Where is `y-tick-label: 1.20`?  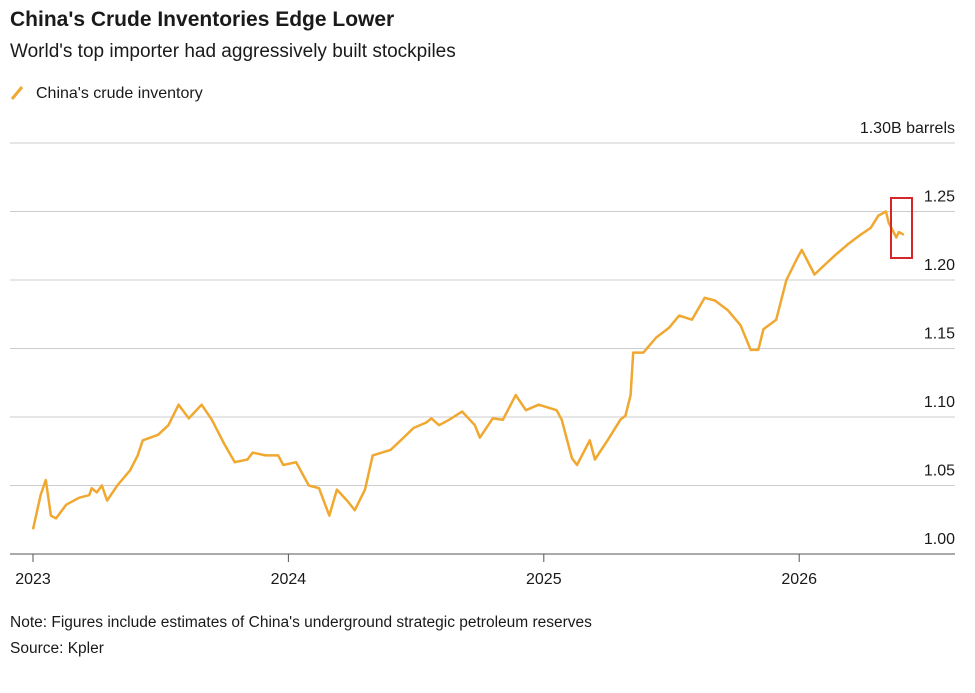 y-tick-label: 1.20 is located at coordinates (939, 265).